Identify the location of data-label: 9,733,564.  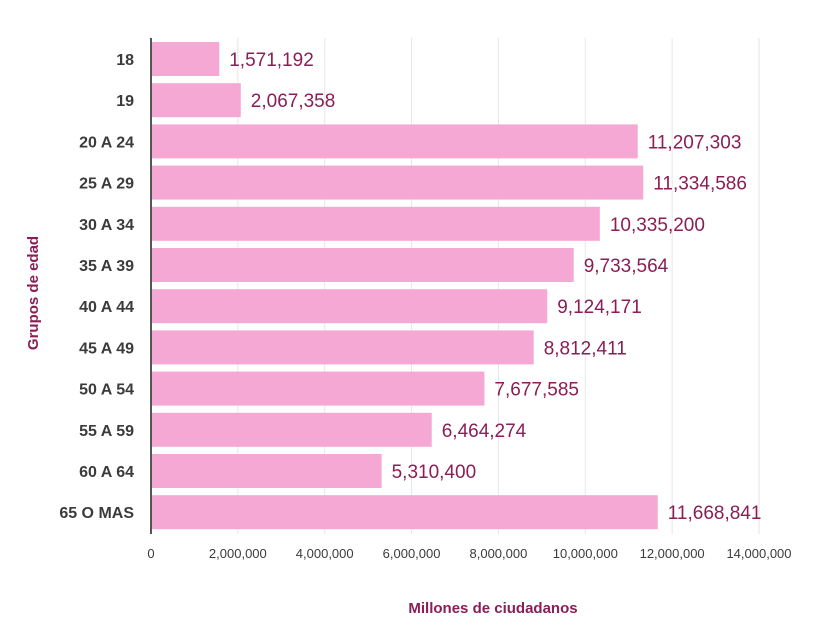
(626, 266).